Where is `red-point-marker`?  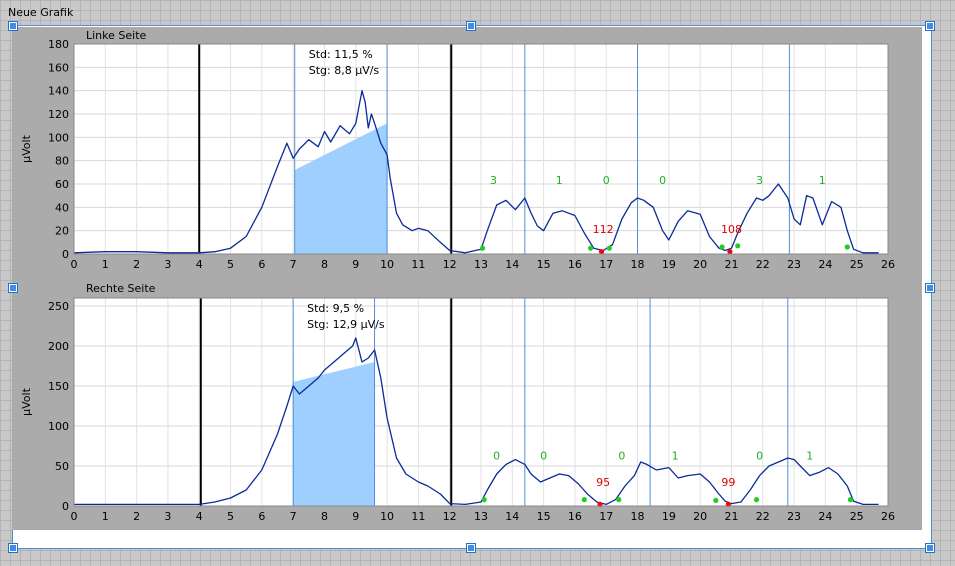
red-point-marker is located at coordinates (730, 252).